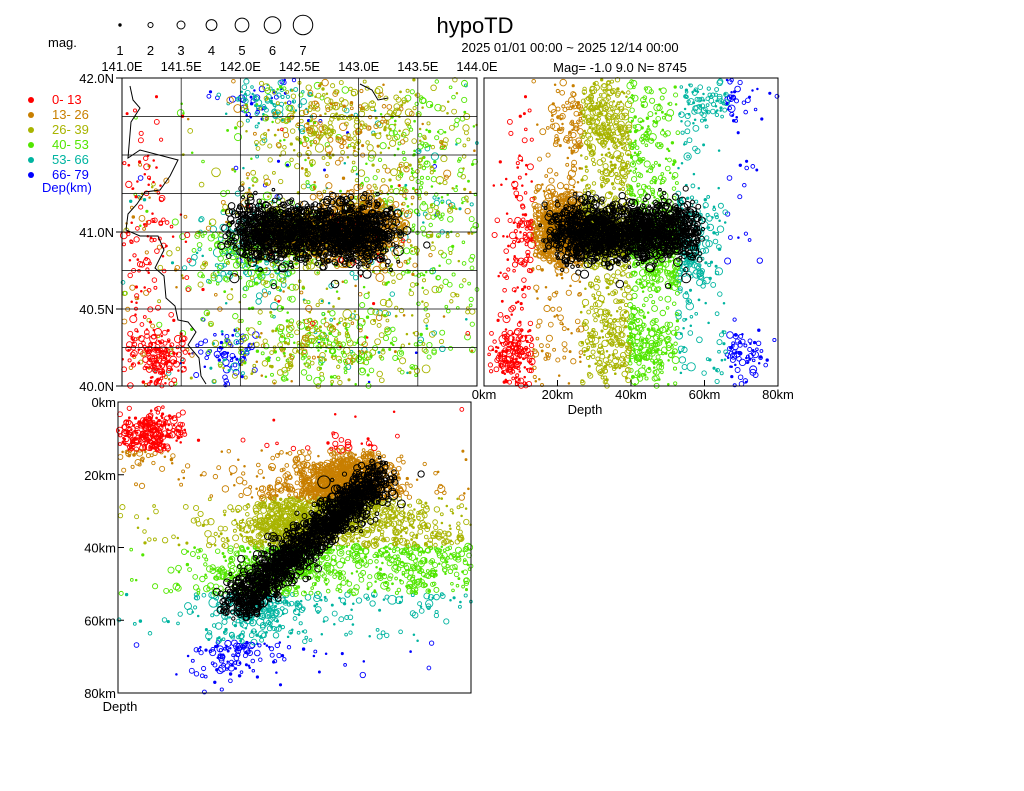 This screenshot has width=1024, height=791. I want to click on stats-text: Mag= -1.0 9.0 N= 8745, so click(620, 67).